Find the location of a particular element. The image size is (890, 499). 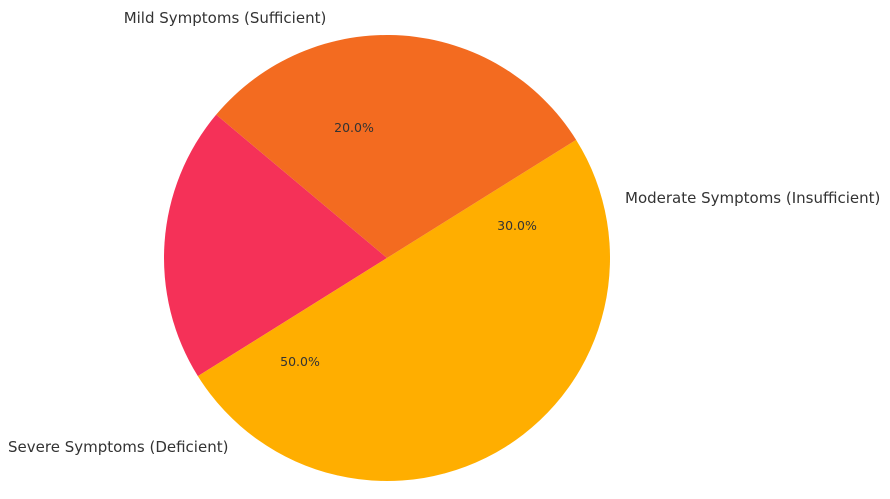

pie-slice-mild is located at coordinates (275, 245).